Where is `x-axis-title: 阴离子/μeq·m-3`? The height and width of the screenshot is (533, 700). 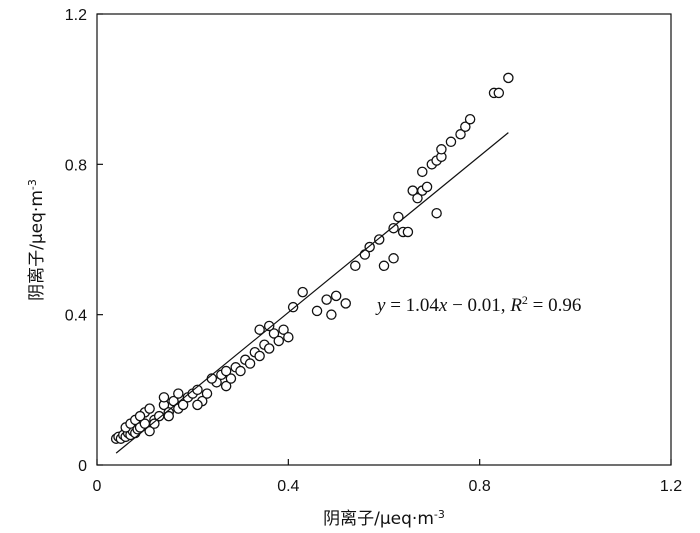 x-axis-title: 阴离子/μeq·m-3 is located at coordinates (384, 519).